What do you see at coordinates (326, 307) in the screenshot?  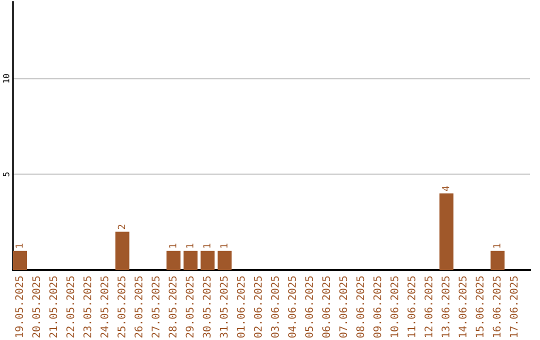 I see `x-tick-label: 06.06.2025` at bounding box center [326, 307].